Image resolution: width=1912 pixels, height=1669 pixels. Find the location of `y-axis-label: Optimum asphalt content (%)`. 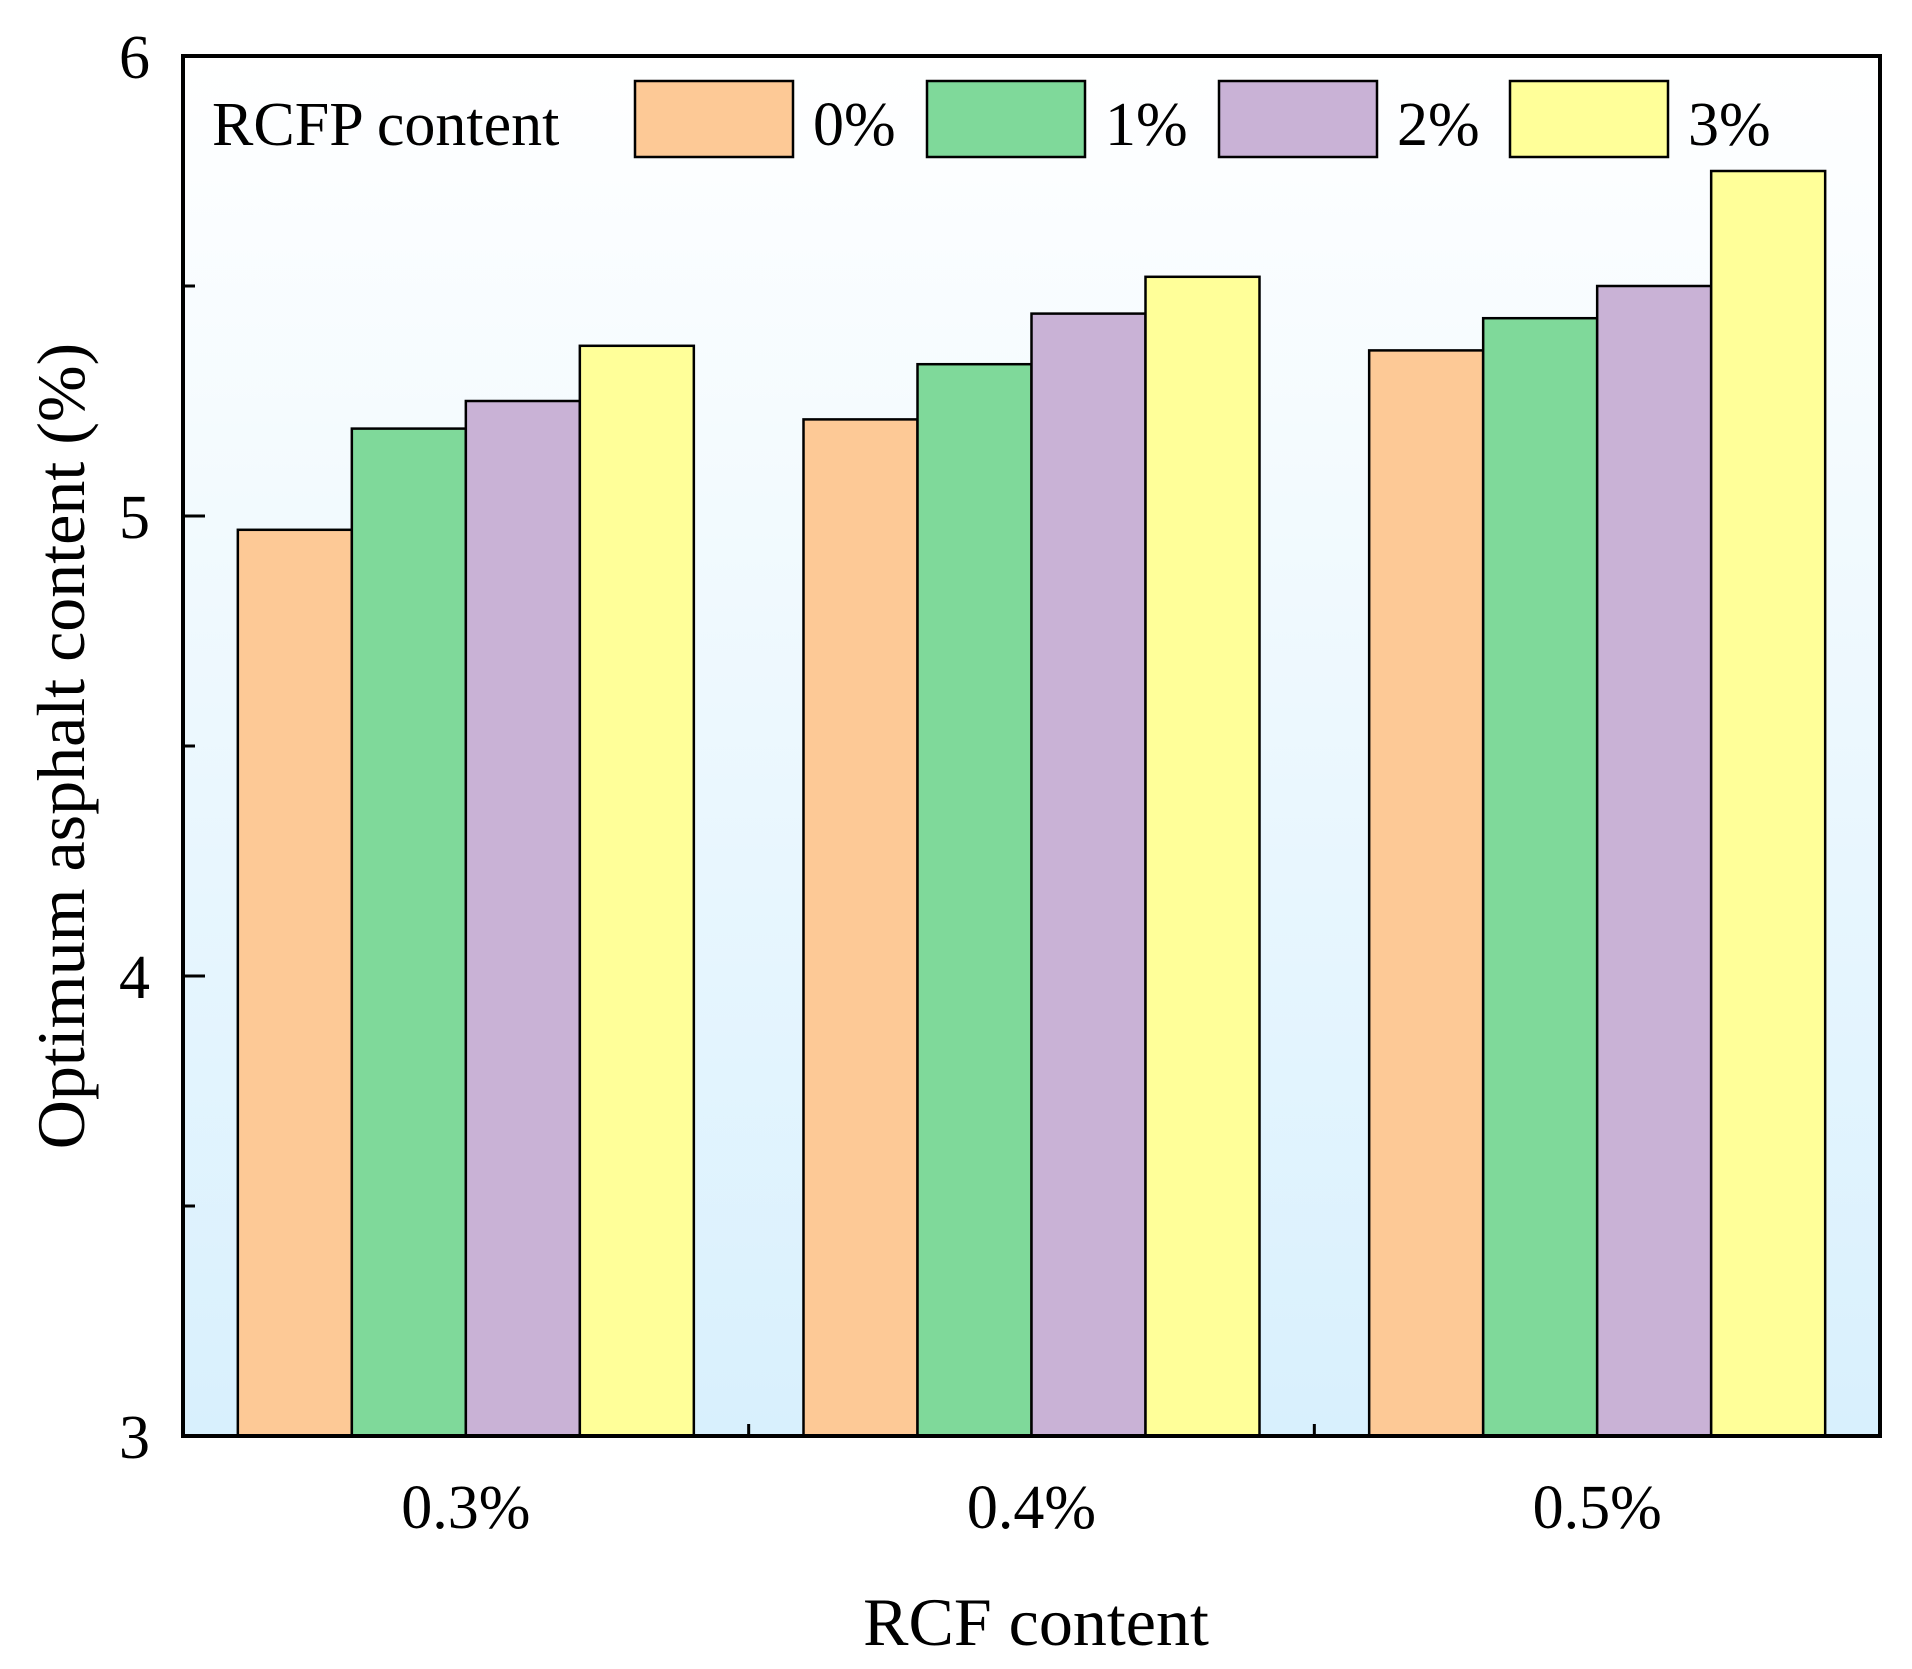

y-axis-label: Optimum asphalt content (%) is located at coordinates (61, 746).